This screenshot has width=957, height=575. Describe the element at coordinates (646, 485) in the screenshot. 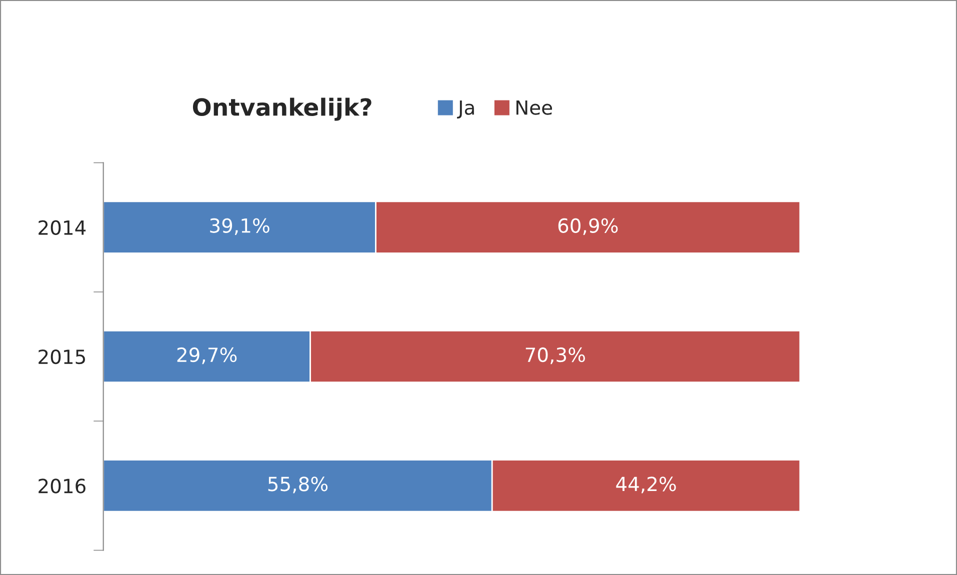

I see `data-label: 44,2%` at that location.